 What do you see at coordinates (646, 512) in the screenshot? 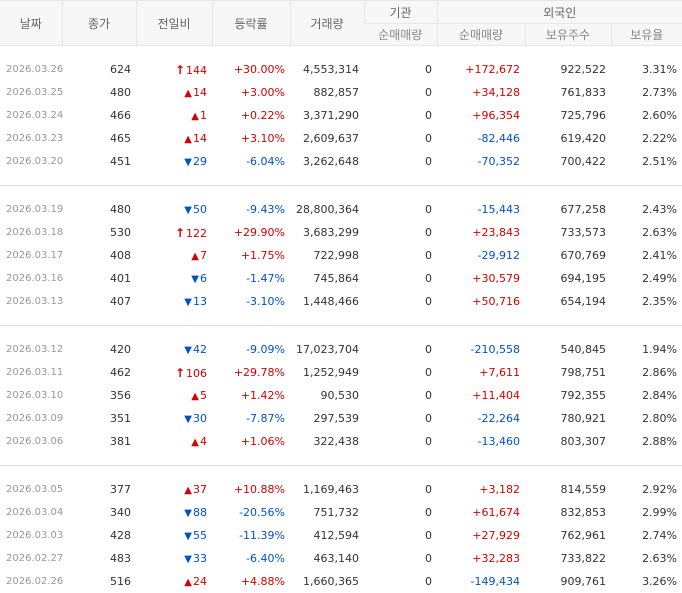
I see `cell-foreign-ratio: 2.99%` at bounding box center [646, 512].